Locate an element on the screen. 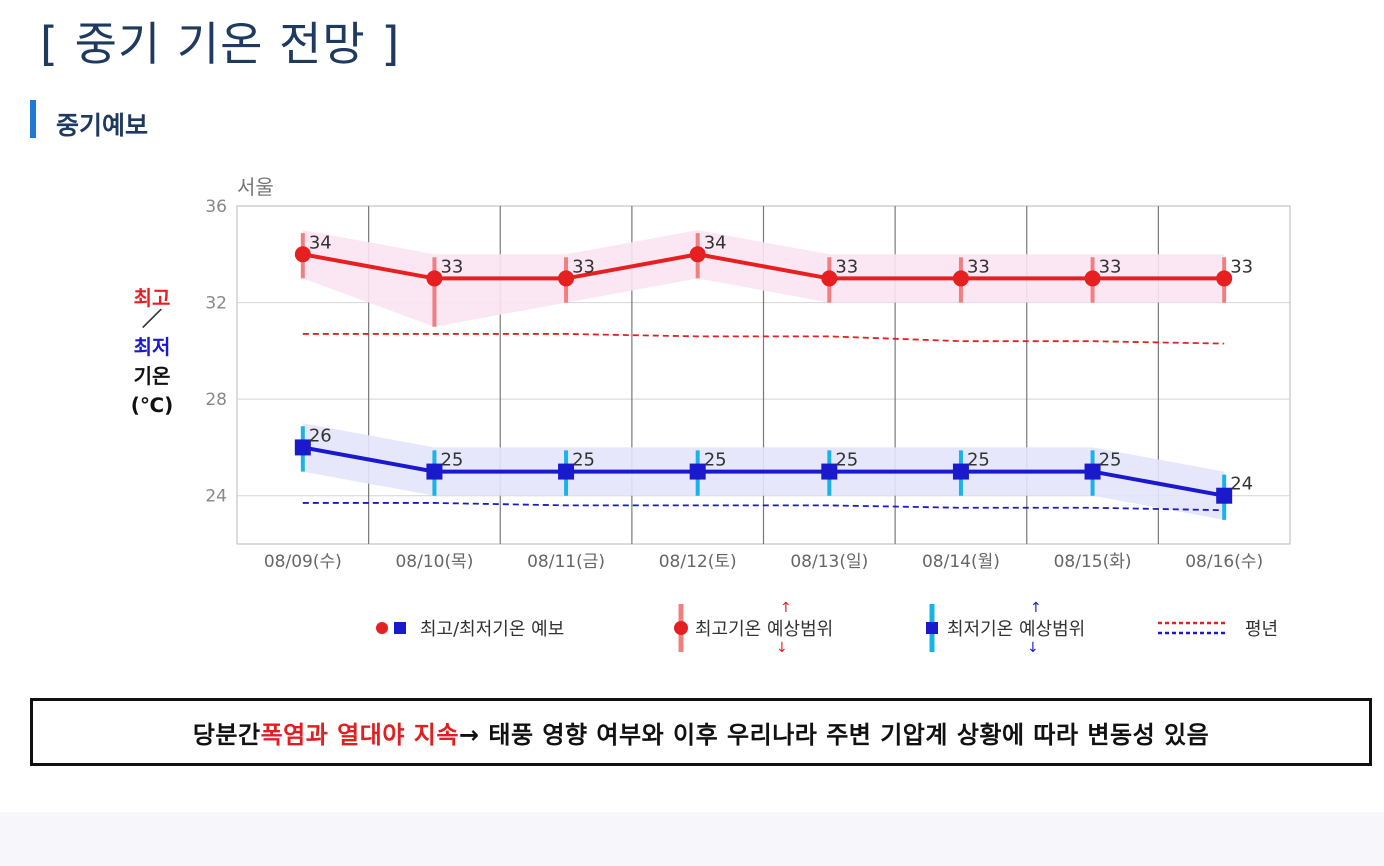 The height and width of the screenshot is (866, 1384). normal-min-line is located at coordinates (763, 507).